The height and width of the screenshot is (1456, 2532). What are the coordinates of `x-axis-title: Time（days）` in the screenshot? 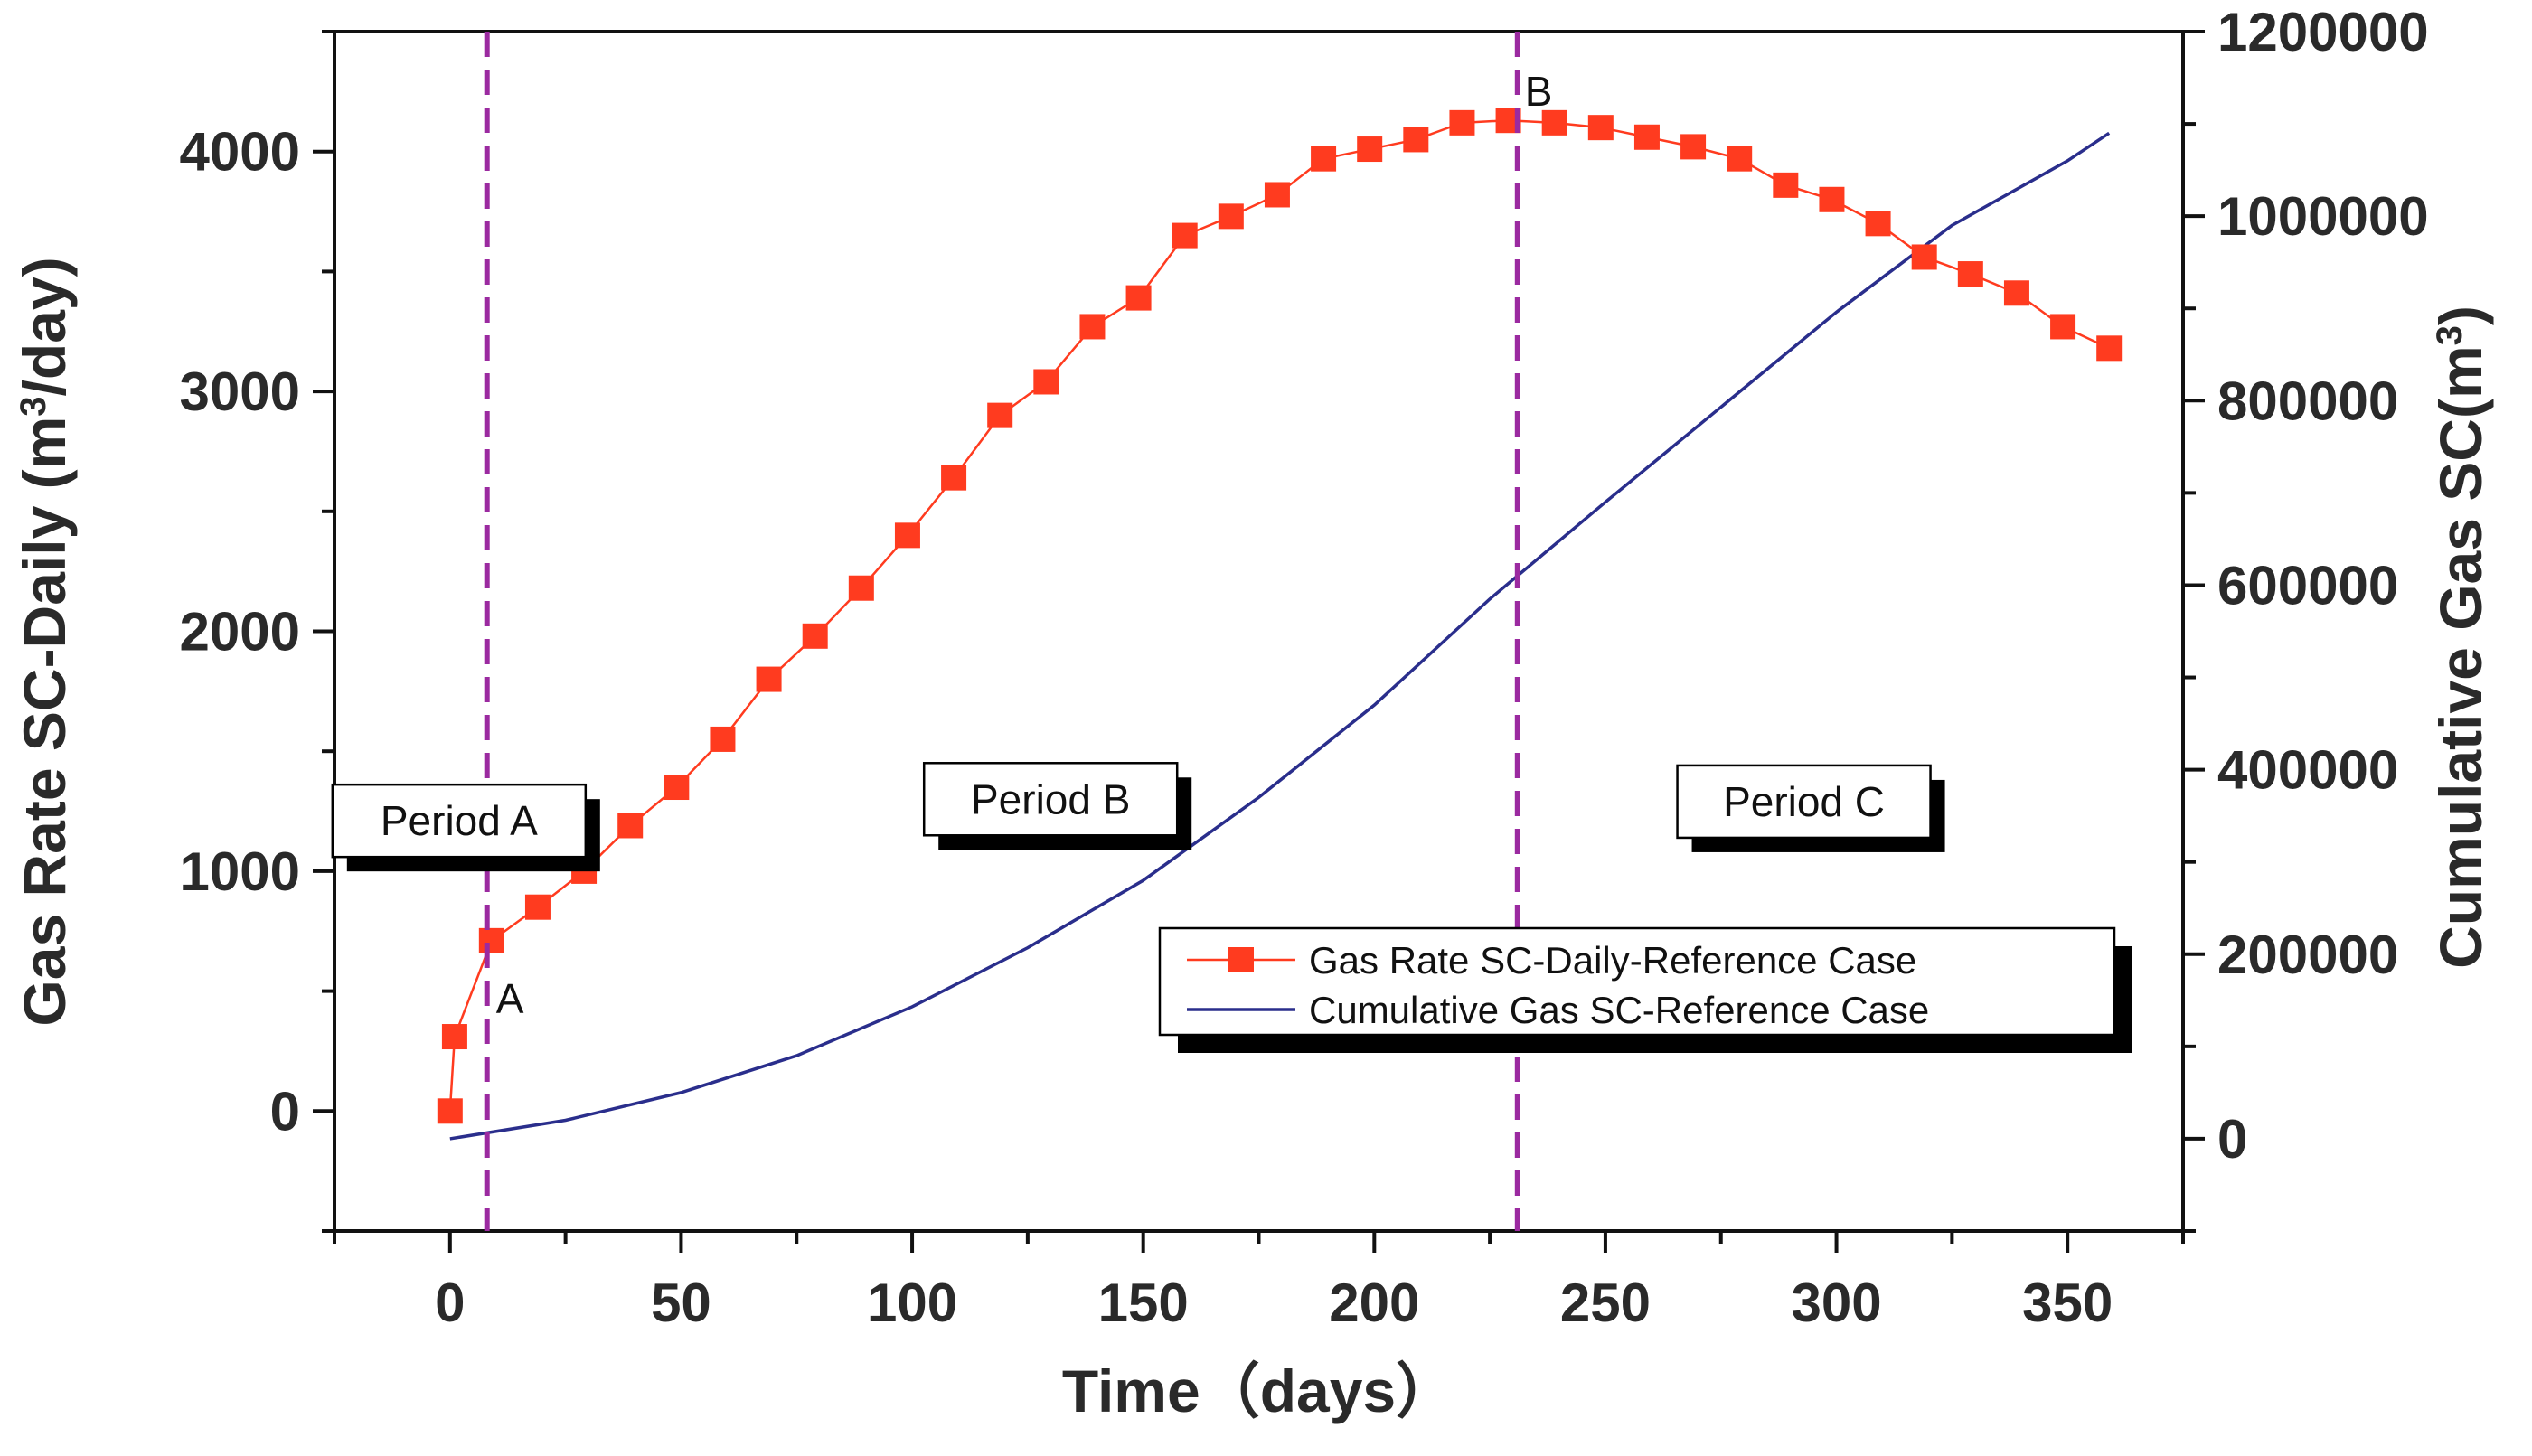 It's located at (1258, 1391).